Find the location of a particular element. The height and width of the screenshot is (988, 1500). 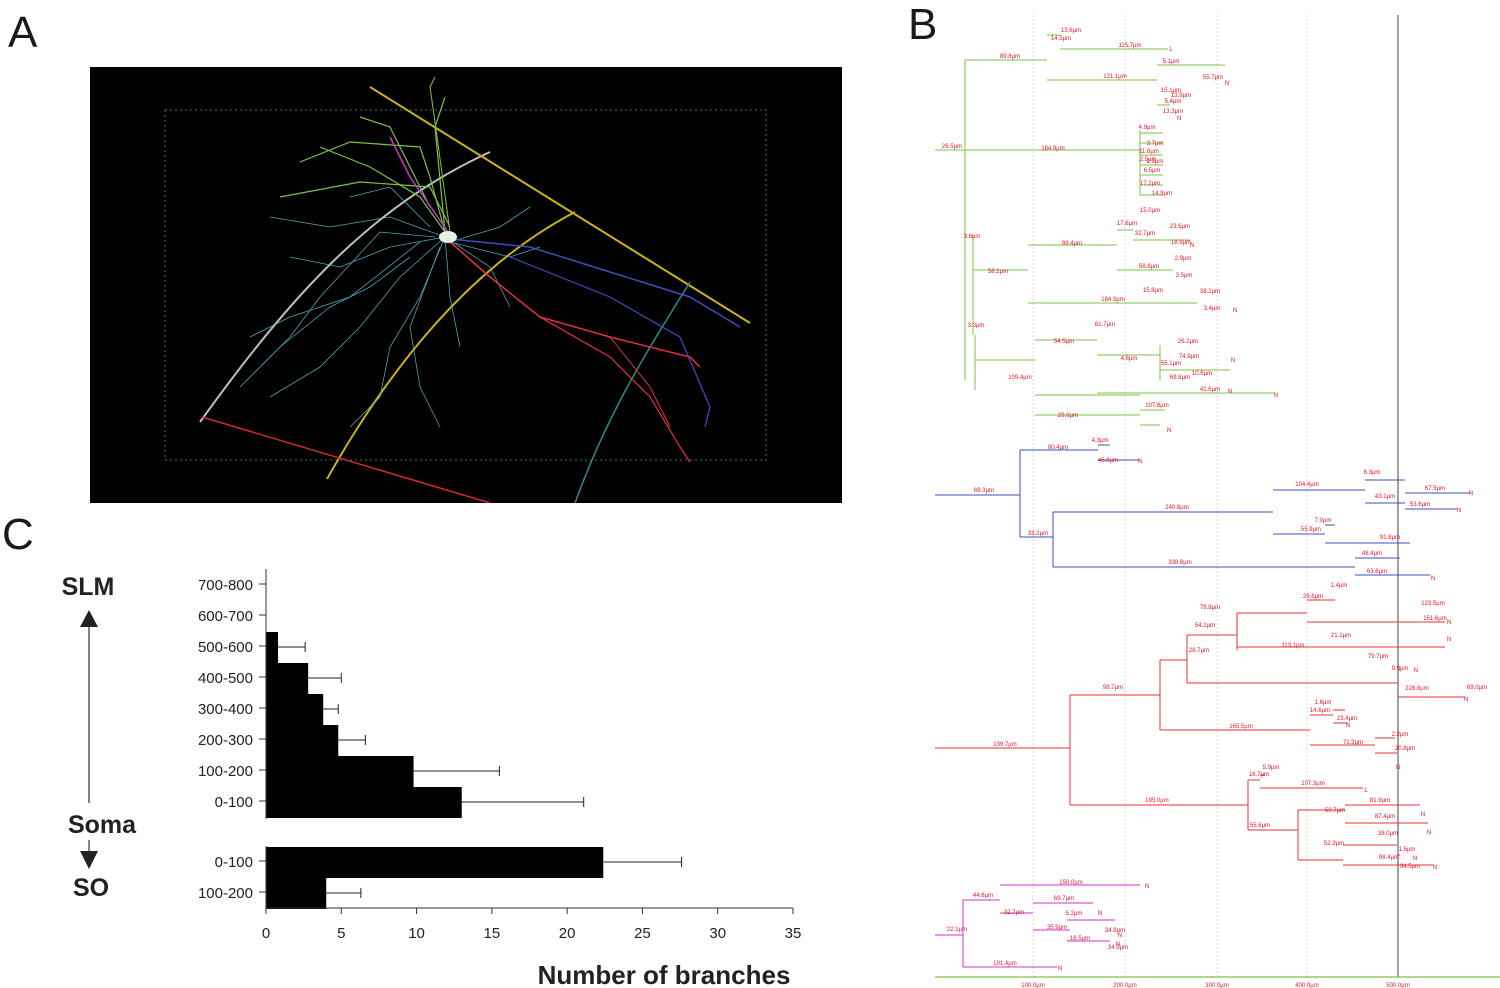

branch-length-label: 41.6µm is located at coordinates (1210, 390).